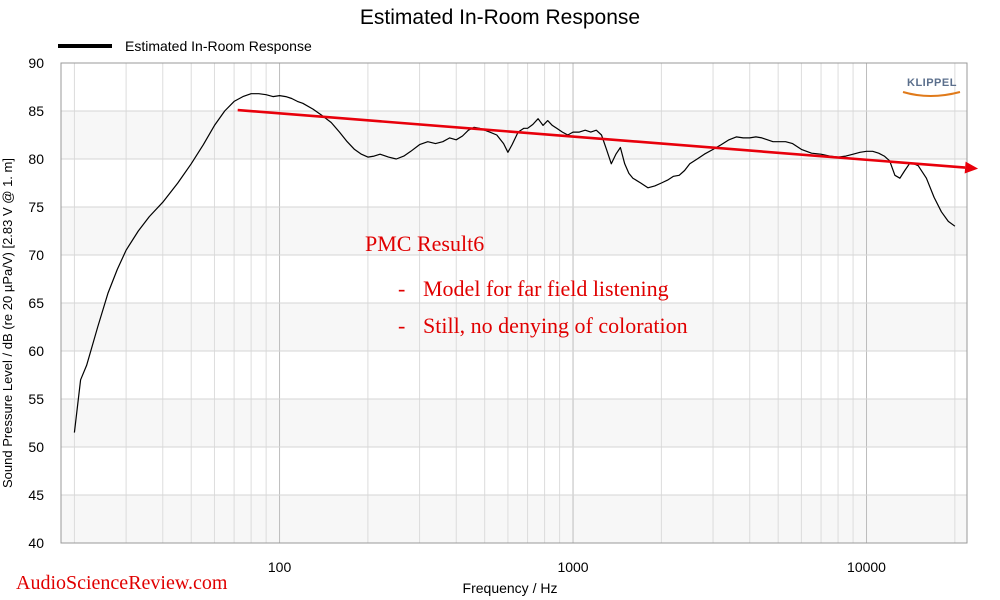 Image resolution: width=1000 pixels, height=600 pixels. Describe the element at coordinates (931, 94) in the screenshot. I see `klippel-logo-swoosh` at that location.